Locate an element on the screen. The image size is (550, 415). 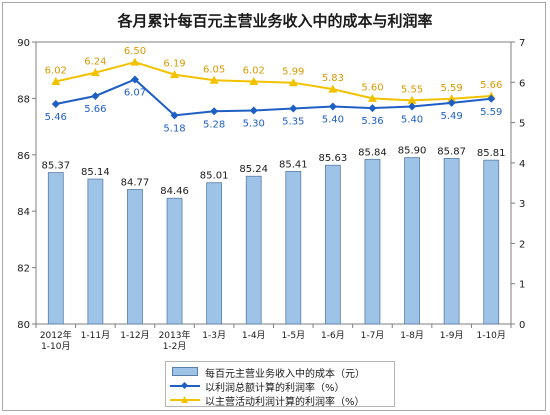
legend-swatch-yellow-line is located at coordinates (185, 400).